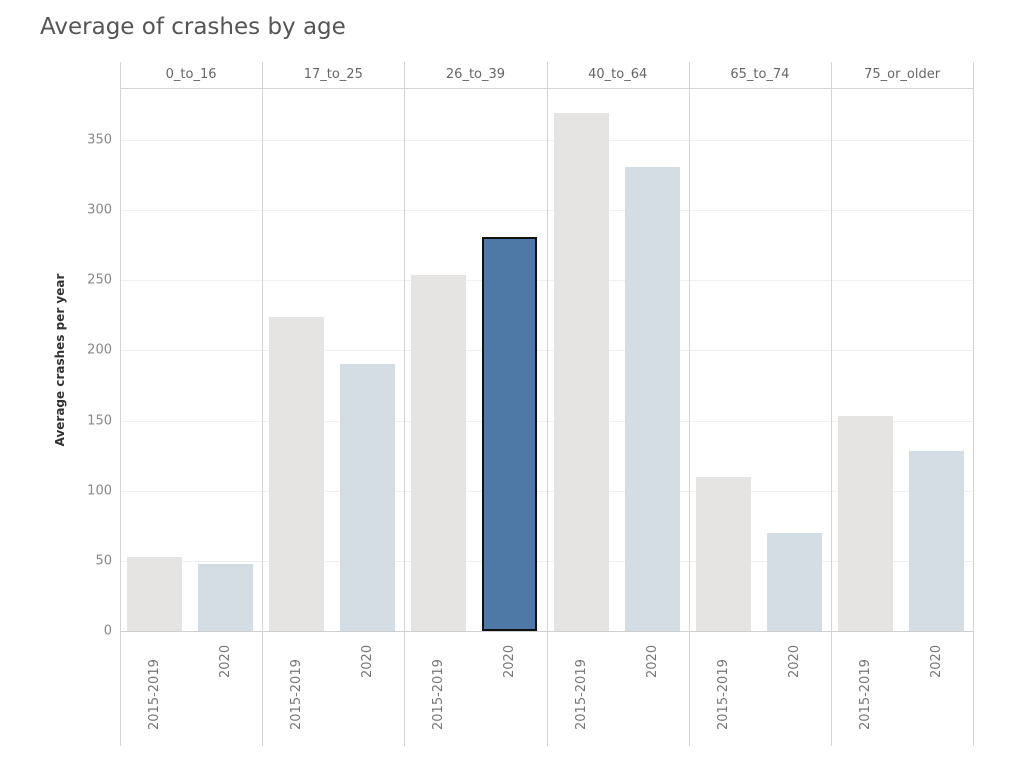 Image resolution: width=1024 pixels, height=770 pixels. What do you see at coordinates (99, 280) in the screenshot?
I see `y-tick-label: 250` at bounding box center [99, 280].